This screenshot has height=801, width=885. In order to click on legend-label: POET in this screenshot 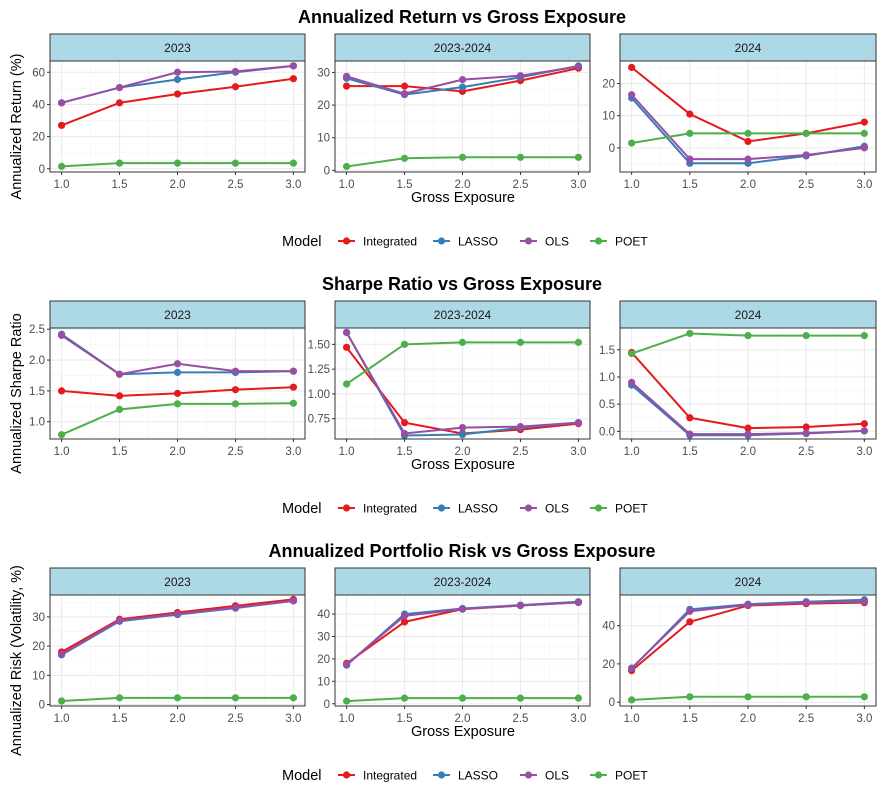, I will do `click(631, 509)`.